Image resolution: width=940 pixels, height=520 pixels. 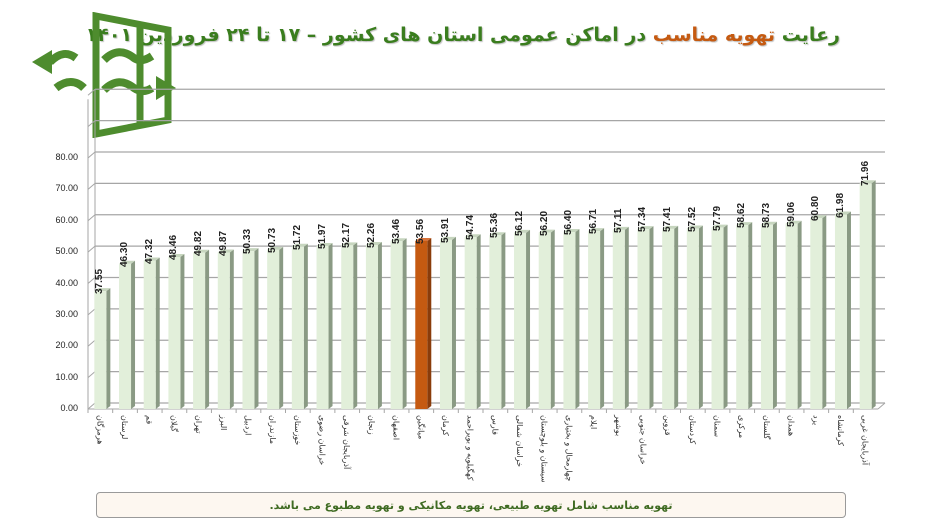 What do you see at coordinates (396, 232) in the screenshot?
I see `bar-value-label: 53.46` at bounding box center [396, 232].